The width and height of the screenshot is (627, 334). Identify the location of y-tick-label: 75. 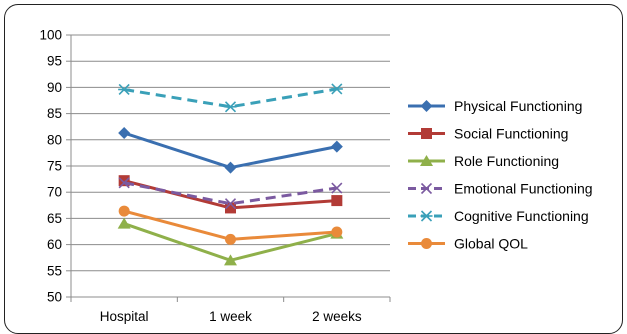
(54, 166).